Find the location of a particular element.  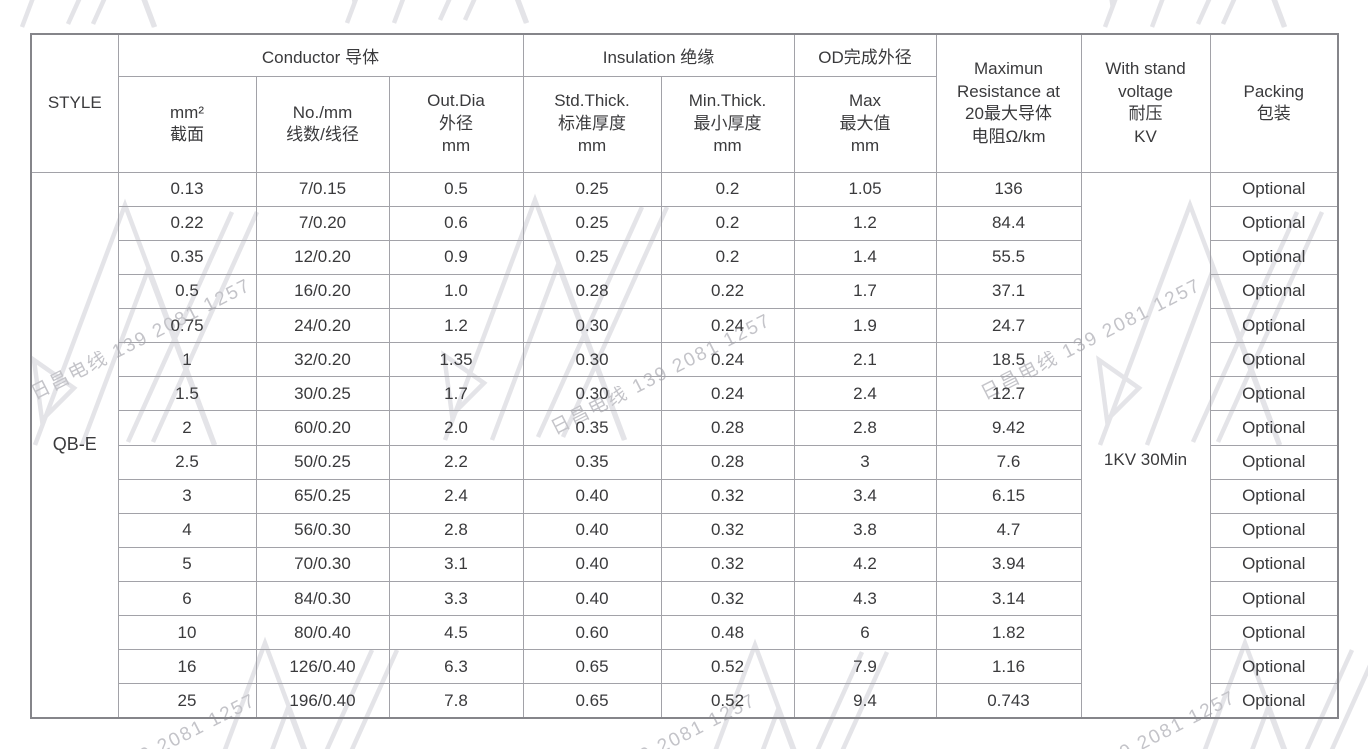

table-row: 0.5 16/0.20 1.0 0.28 0.22 1.7 37.1 Optional is located at coordinates (685, 291).